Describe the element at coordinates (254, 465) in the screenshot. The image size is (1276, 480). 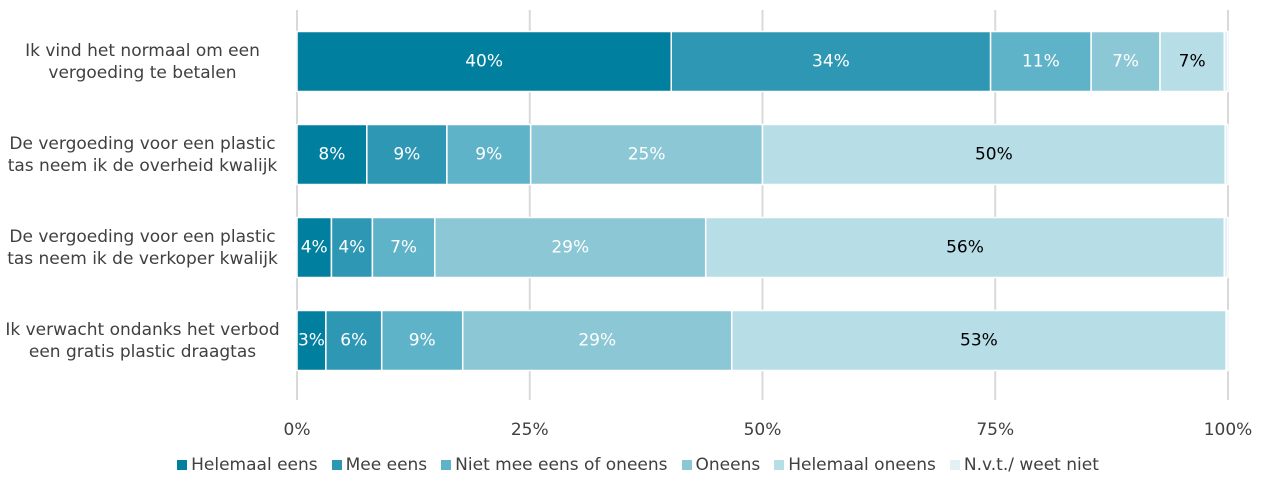
I see `legend-label: Helemaal eens` at that location.